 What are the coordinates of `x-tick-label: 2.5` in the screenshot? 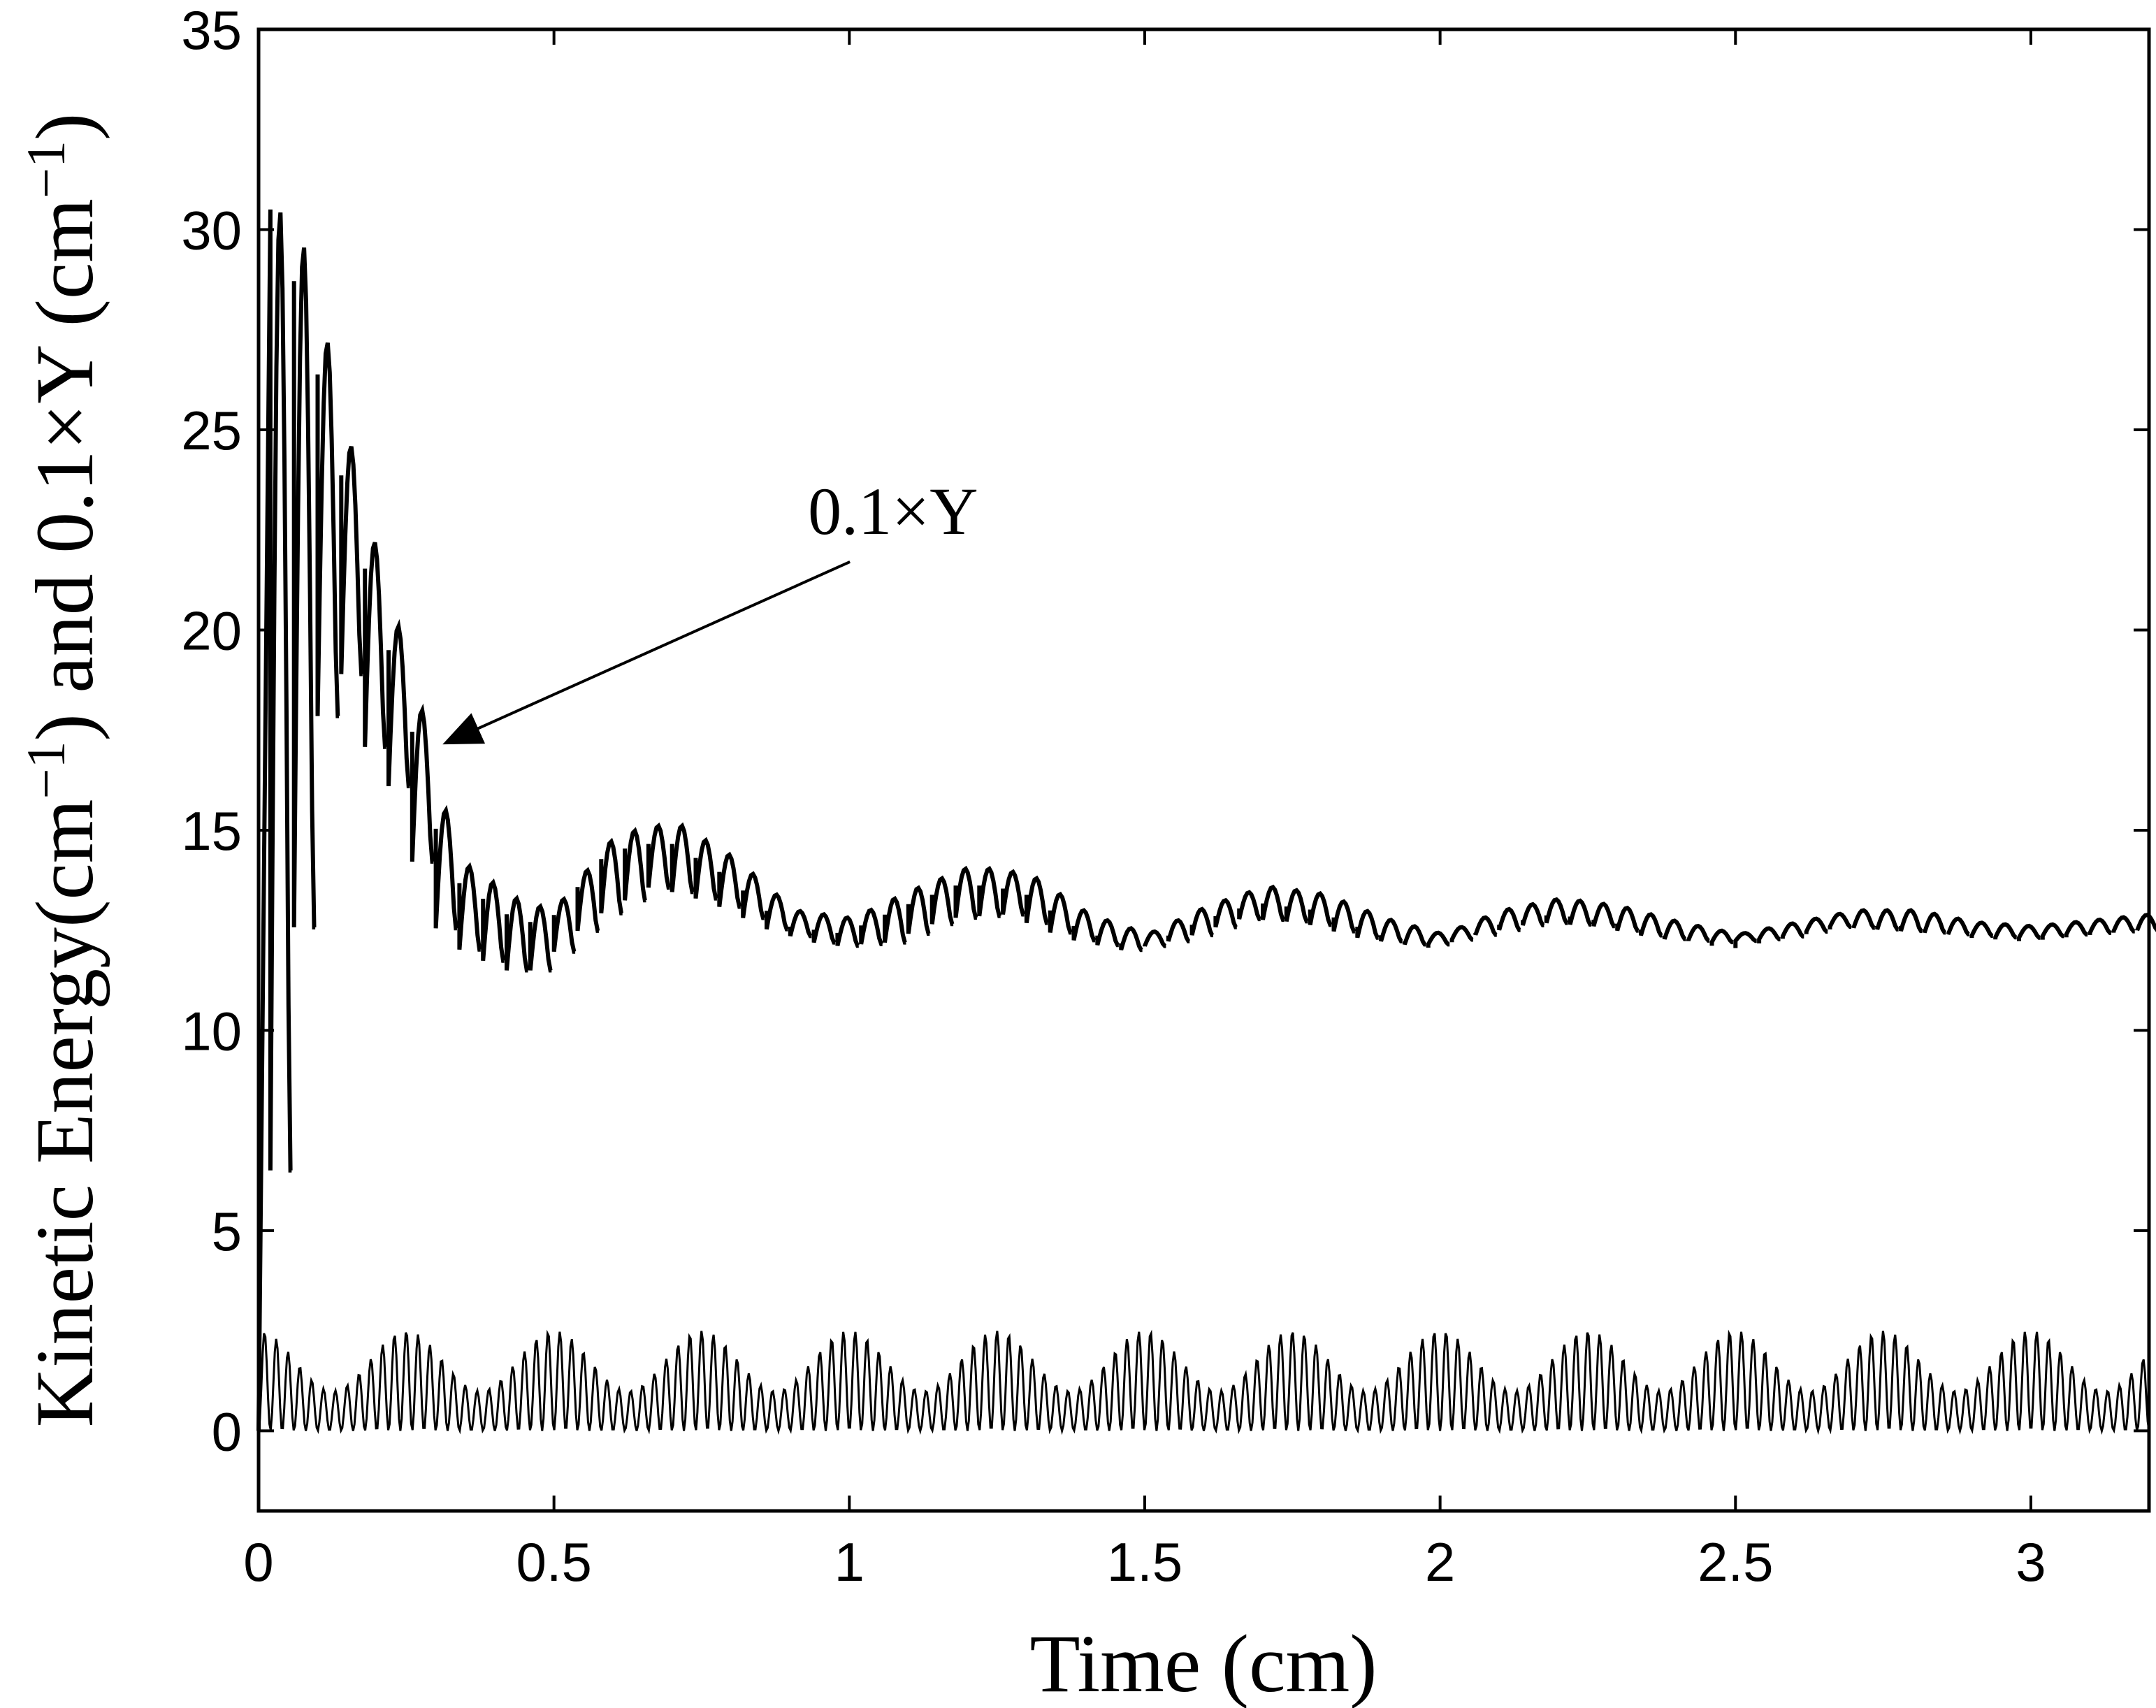 It's located at (1735, 1562).